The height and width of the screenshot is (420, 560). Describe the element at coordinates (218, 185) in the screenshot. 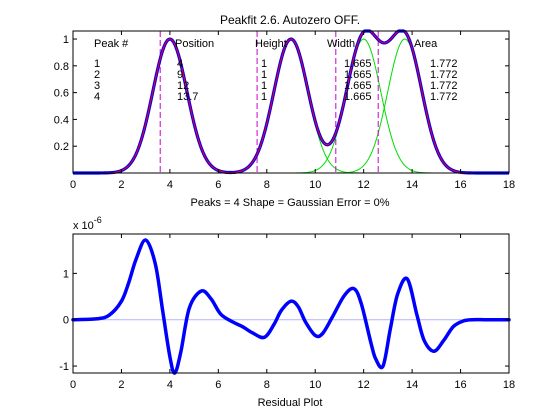

I see `x-tick-label: 6` at that location.